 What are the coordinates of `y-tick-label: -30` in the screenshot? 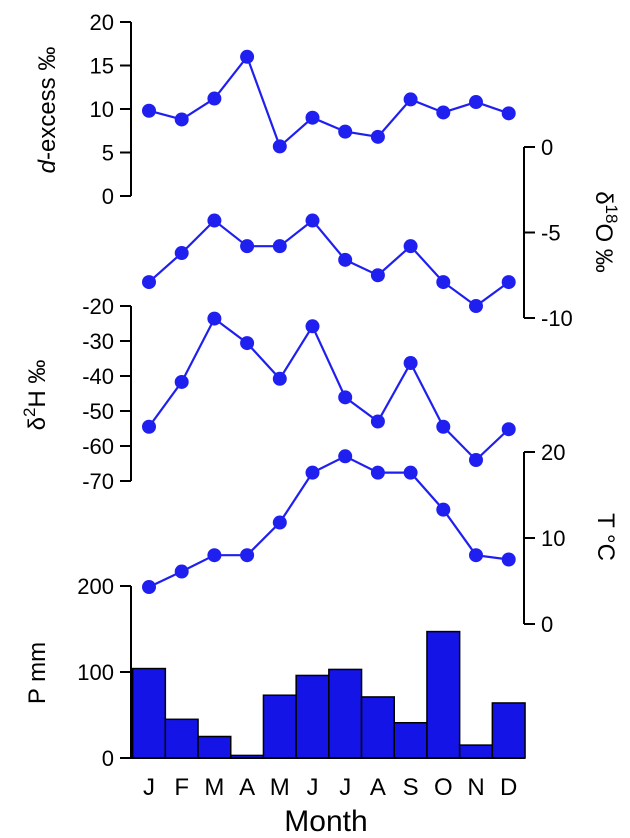 It's located at (98, 341).